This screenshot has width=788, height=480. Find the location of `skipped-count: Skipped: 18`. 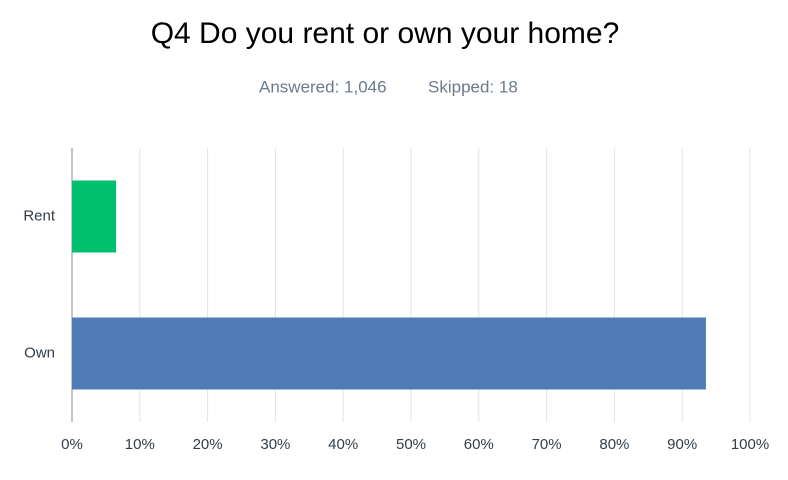

skipped-count: Skipped: 18 is located at coordinates (473, 86).